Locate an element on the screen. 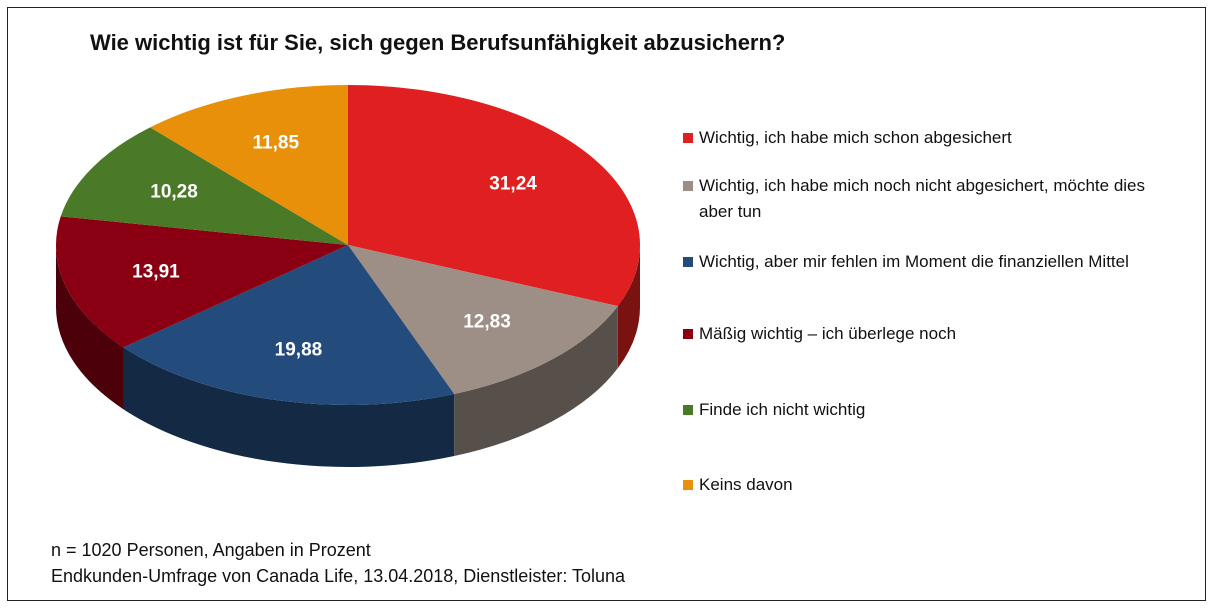  data-label: 19,88 is located at coordinates (299, 349).